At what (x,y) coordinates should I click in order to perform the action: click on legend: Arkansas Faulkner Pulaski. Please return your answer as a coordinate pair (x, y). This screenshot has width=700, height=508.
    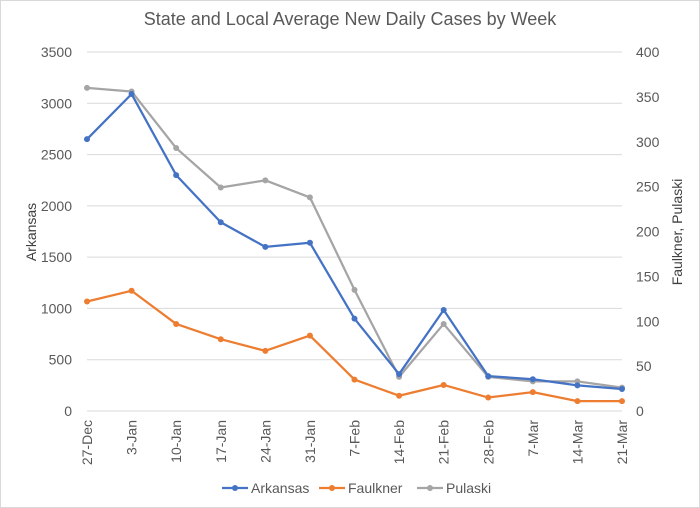
    Looking at the image, I should click on (356, 488).